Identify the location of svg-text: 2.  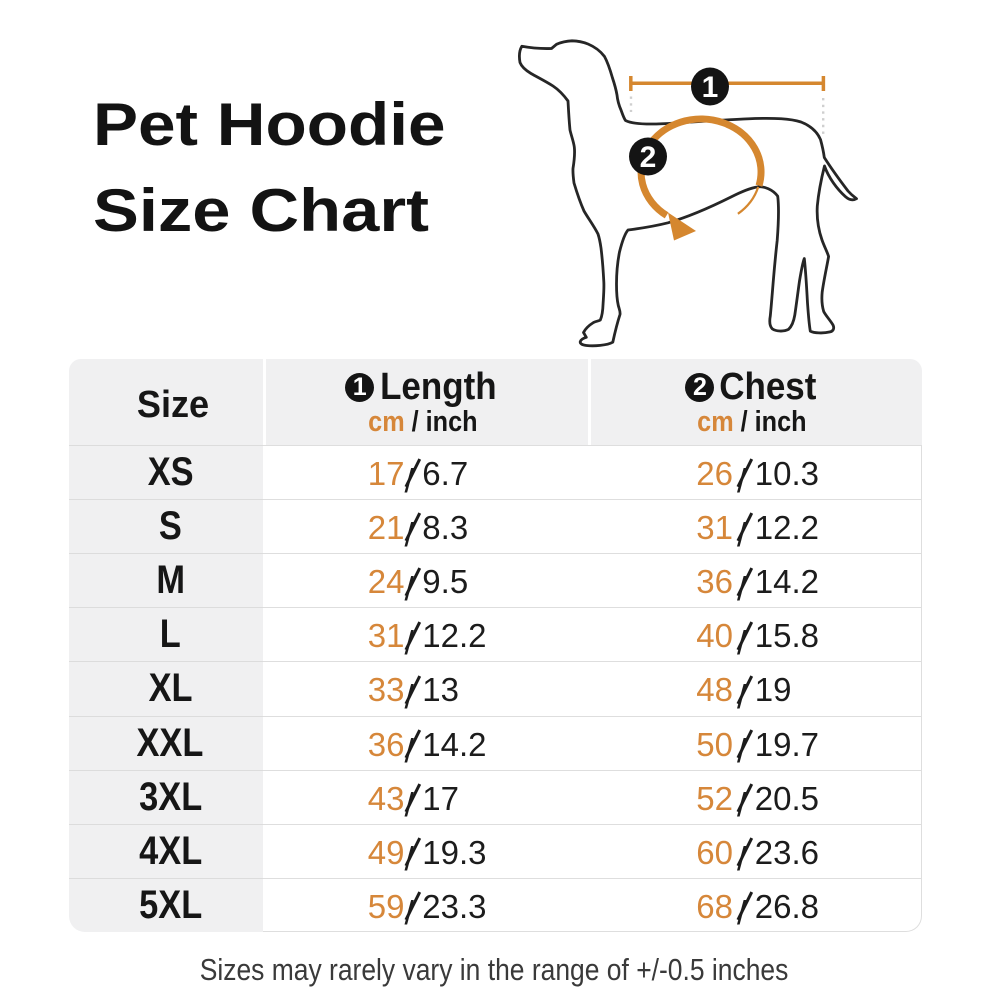
(648, 157).